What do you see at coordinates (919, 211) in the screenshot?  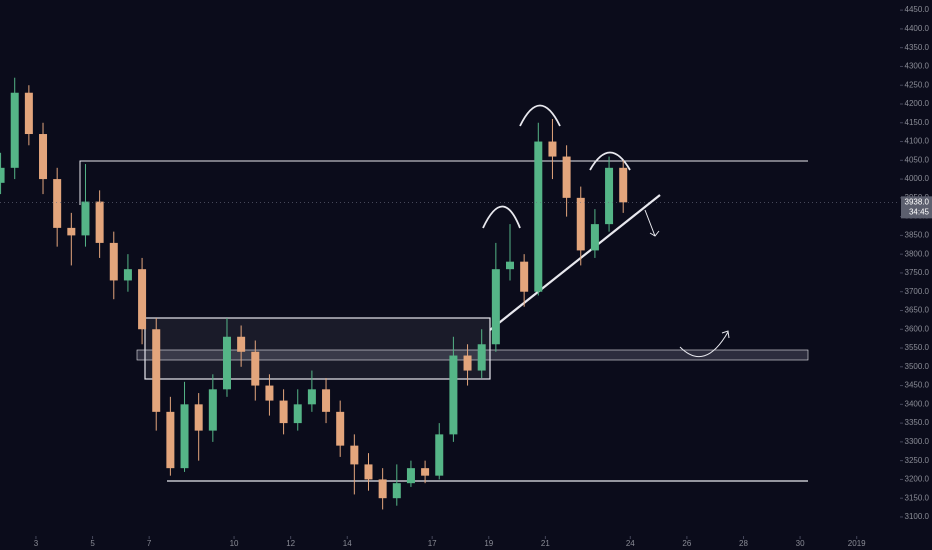 I see `countdown: 34:45` at bounding box center [919, 211].